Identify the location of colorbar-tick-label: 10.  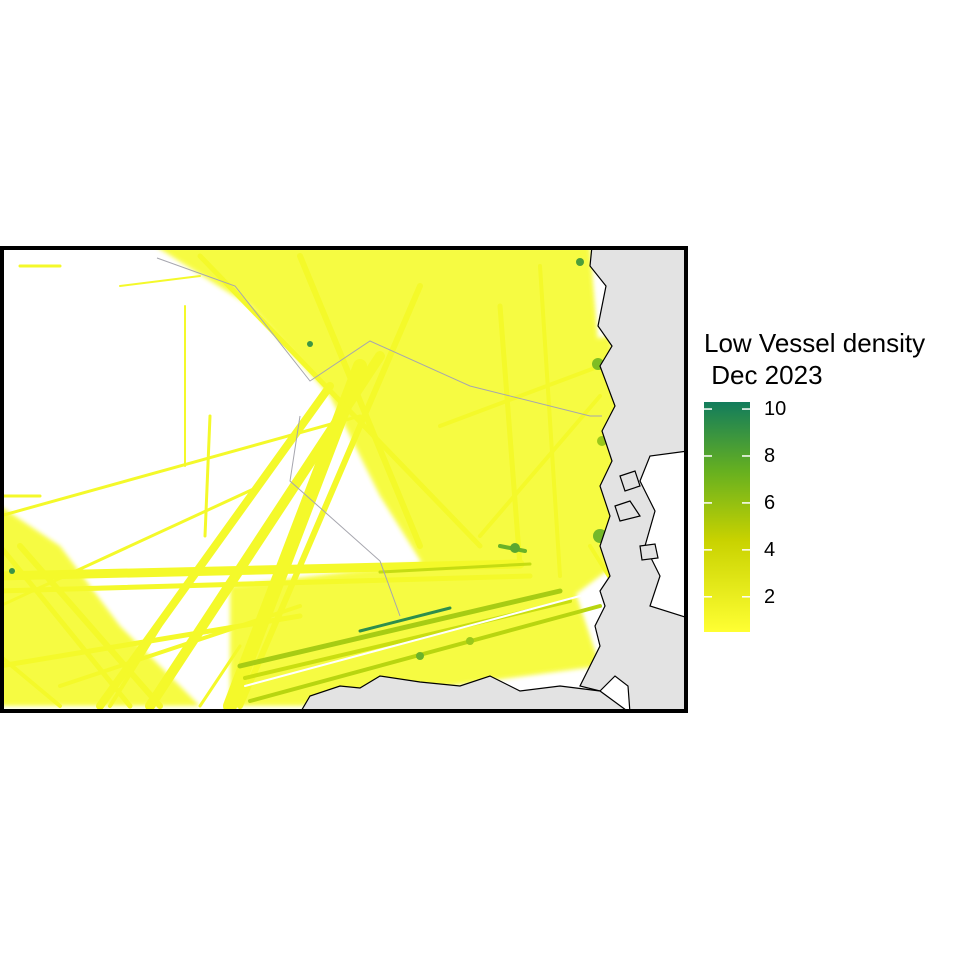
(775, 409).